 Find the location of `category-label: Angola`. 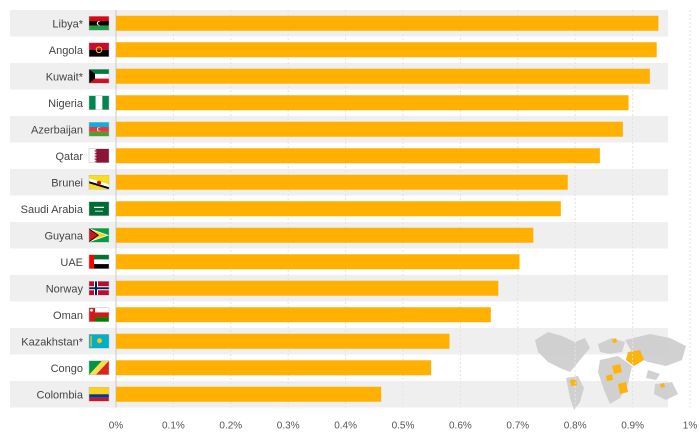

category-label: Angola is located at coordinates (66, 51).